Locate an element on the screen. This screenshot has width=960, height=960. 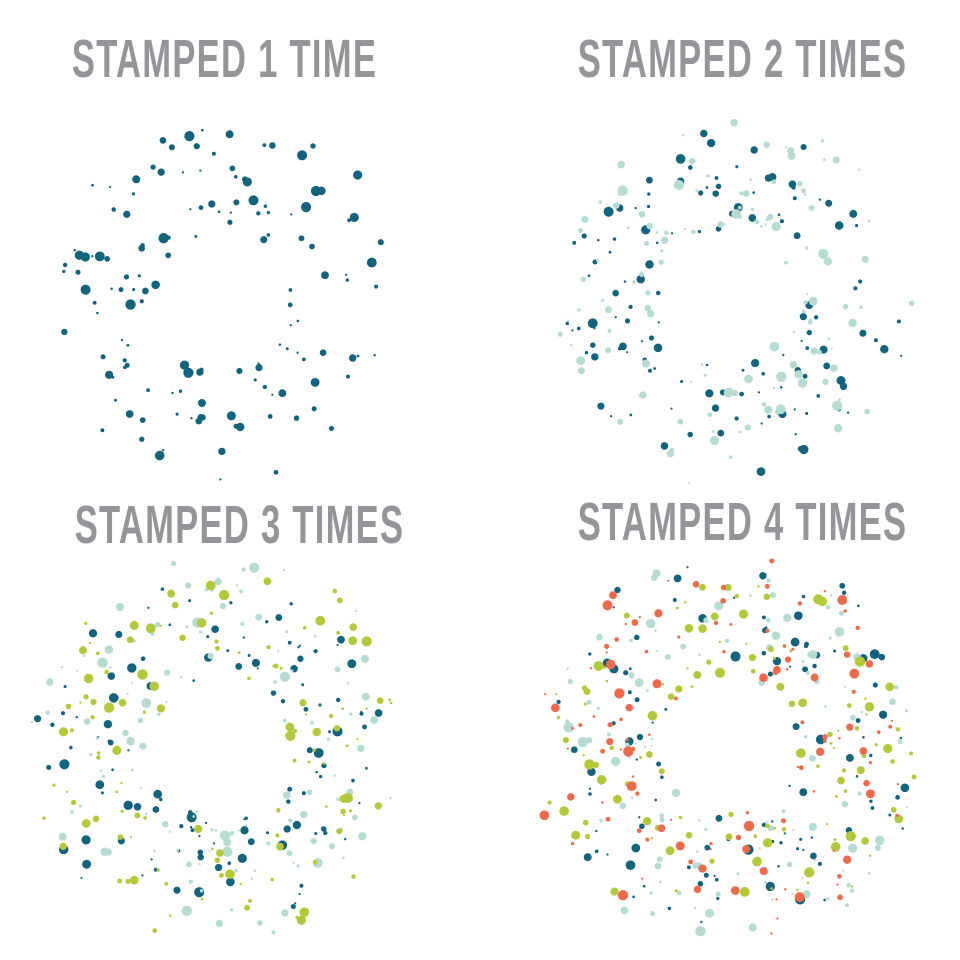
panel-title-stamped-1: STAMPED 1 TIME is located at coordinates (232, 59).